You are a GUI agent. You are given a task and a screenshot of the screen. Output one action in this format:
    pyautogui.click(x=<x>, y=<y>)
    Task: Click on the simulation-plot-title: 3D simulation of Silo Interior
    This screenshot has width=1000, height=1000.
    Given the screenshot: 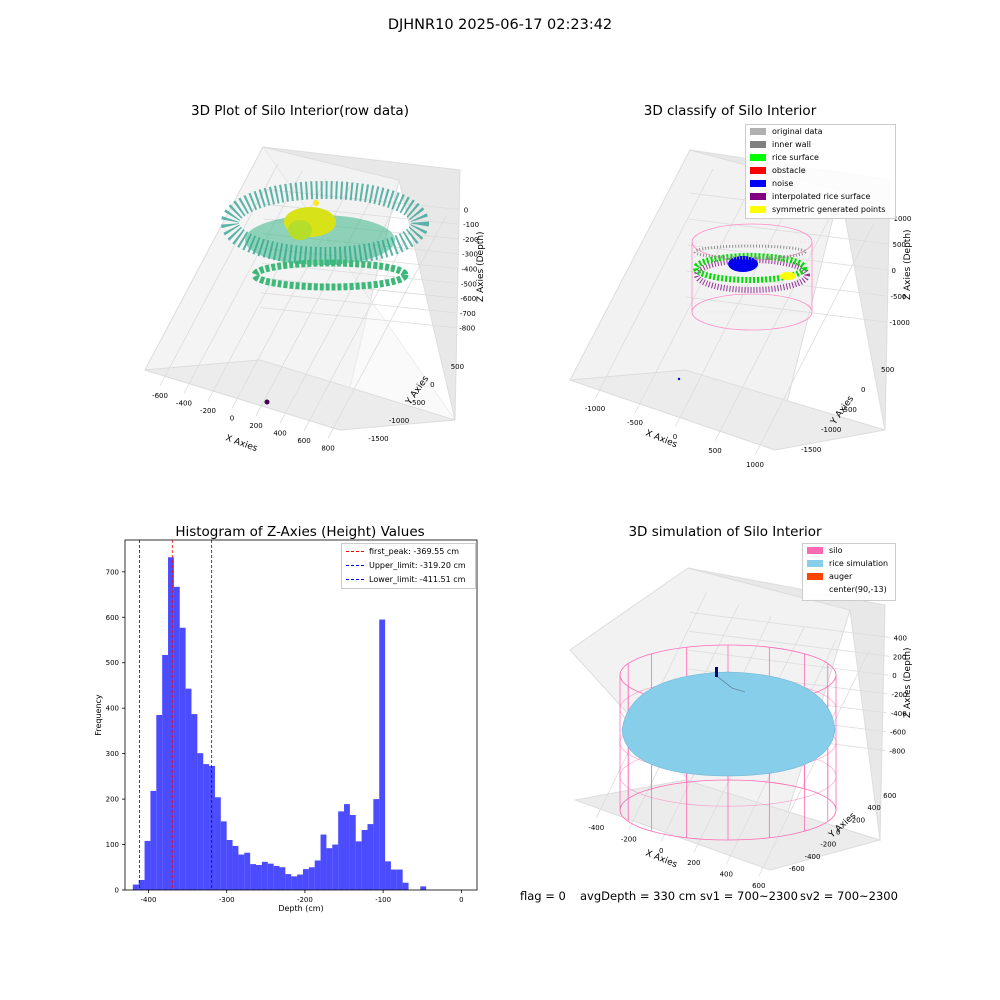 What is the action you would take?
    pyautogui.click(x=725, y=532)
    